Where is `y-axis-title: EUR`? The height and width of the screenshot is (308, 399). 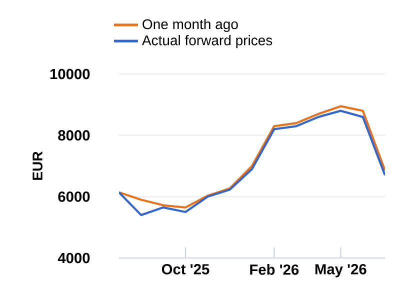 y-axis-title: EUR is located at coordinates (37, 166).